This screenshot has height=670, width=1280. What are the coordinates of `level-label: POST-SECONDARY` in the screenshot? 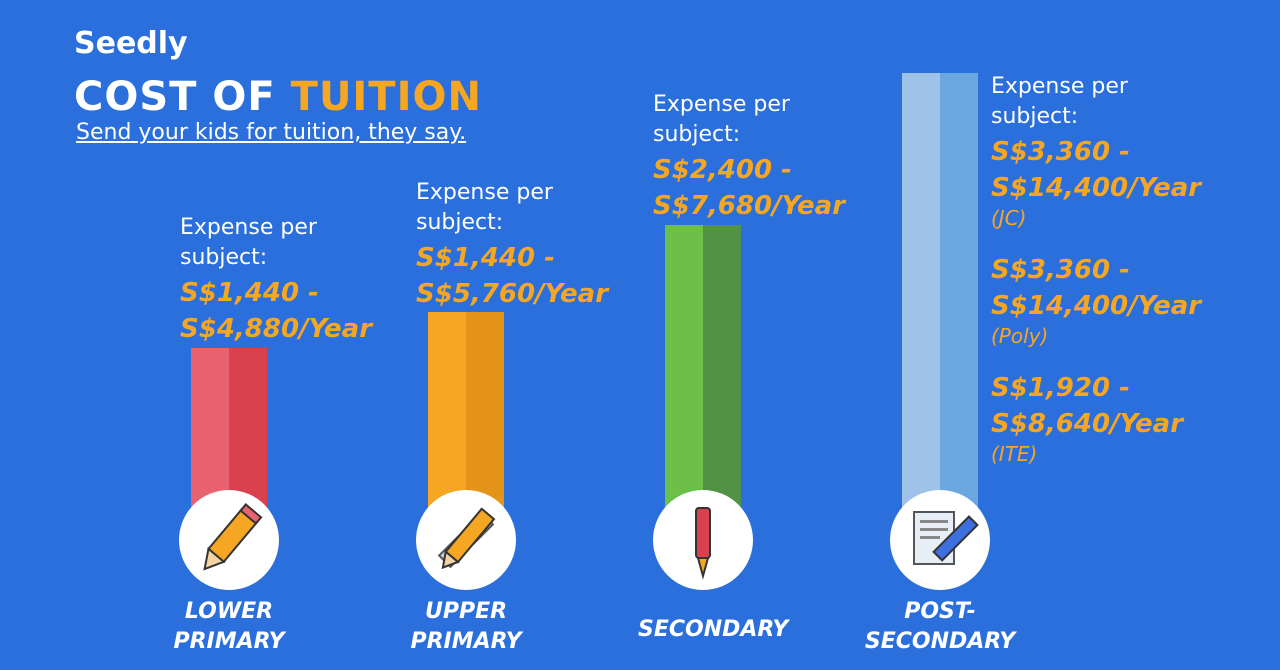 It's located at (940, 626).